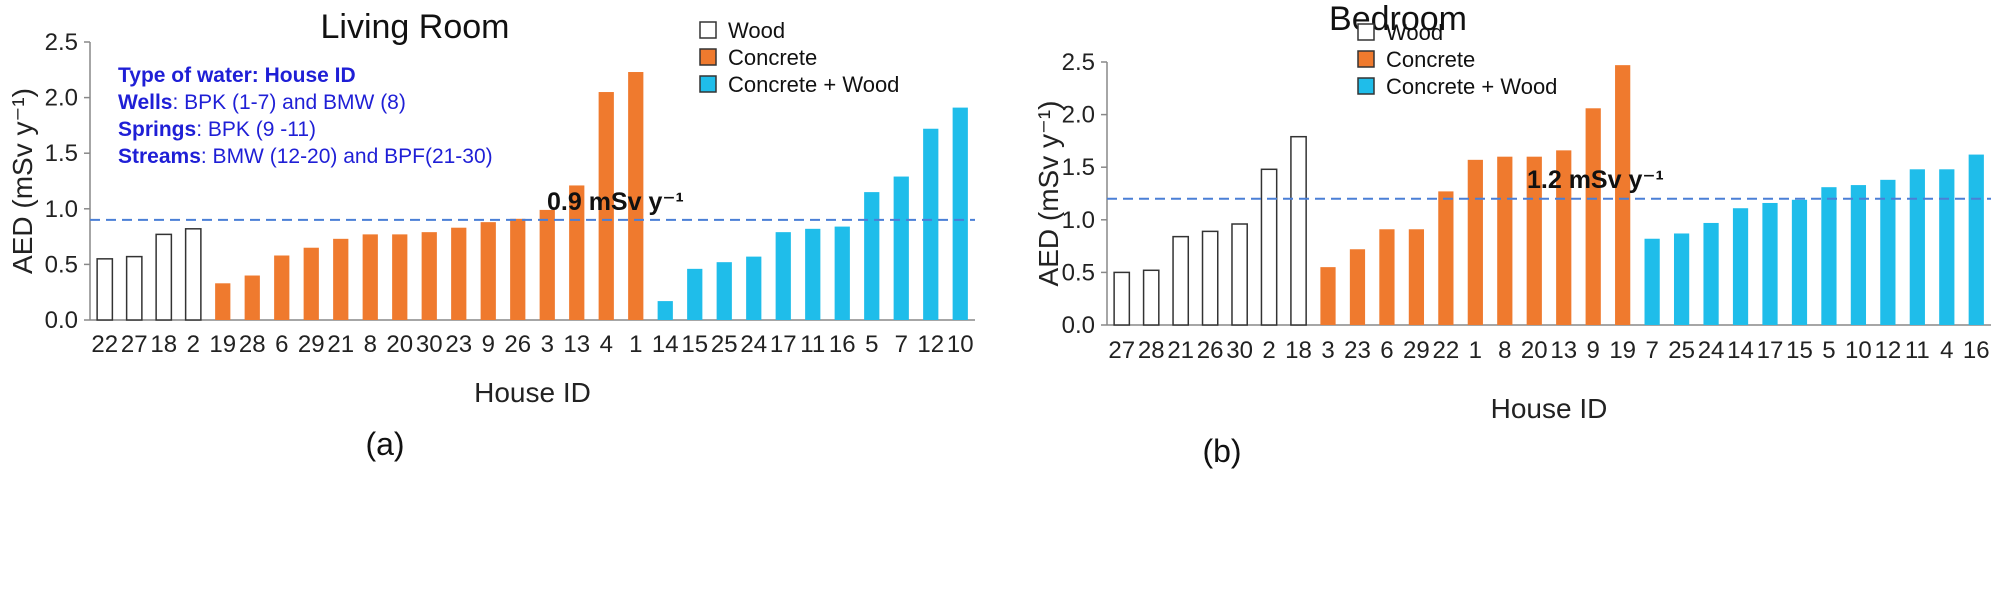  I want to click on note-line: Wells: BPK (1-7) and BMW (8), so click(262, 102).